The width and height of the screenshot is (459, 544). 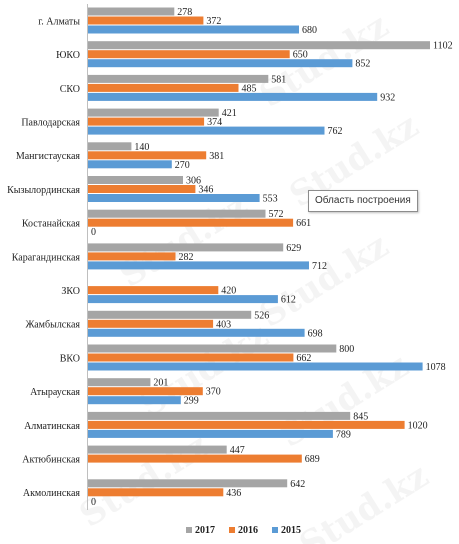 What do you see at coordinates (184, 12) in the screenshot?
I see `data-label-2017: 278` at bounding box center [184, 12].